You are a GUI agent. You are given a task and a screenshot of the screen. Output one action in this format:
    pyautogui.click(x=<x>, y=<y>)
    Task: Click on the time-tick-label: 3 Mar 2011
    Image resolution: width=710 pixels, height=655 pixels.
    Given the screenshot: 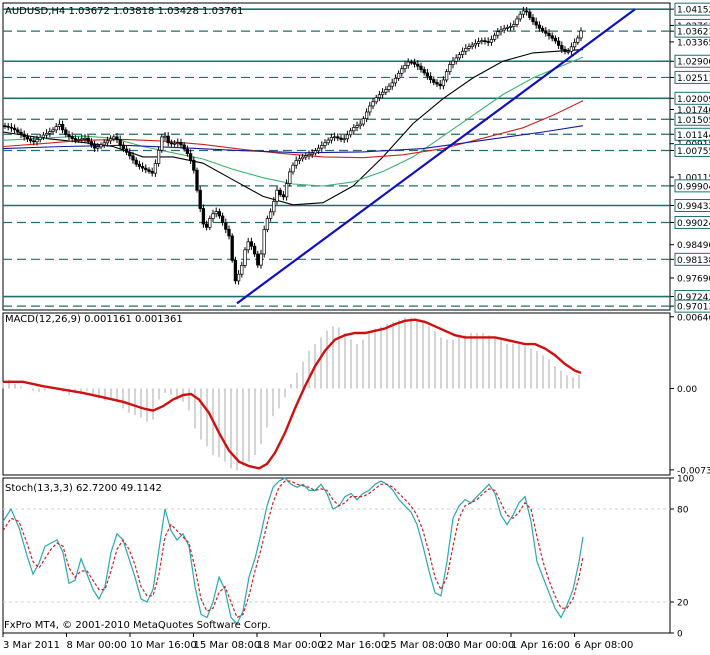 What is the action you would take?
    pyautogui.click(x=31, y=645)
    